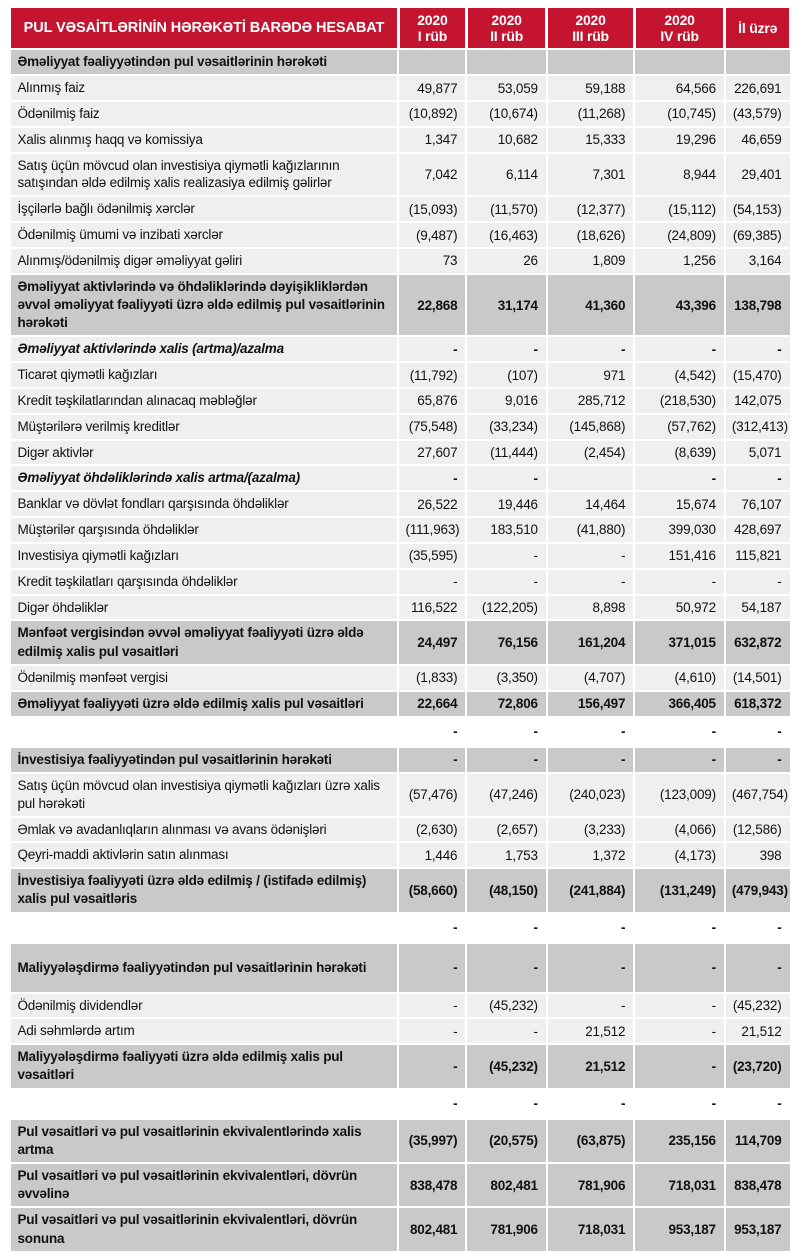 The width and height of the screenshot is (800, 1257). I want to click on value-cell: 1,256, so click(679, 260).